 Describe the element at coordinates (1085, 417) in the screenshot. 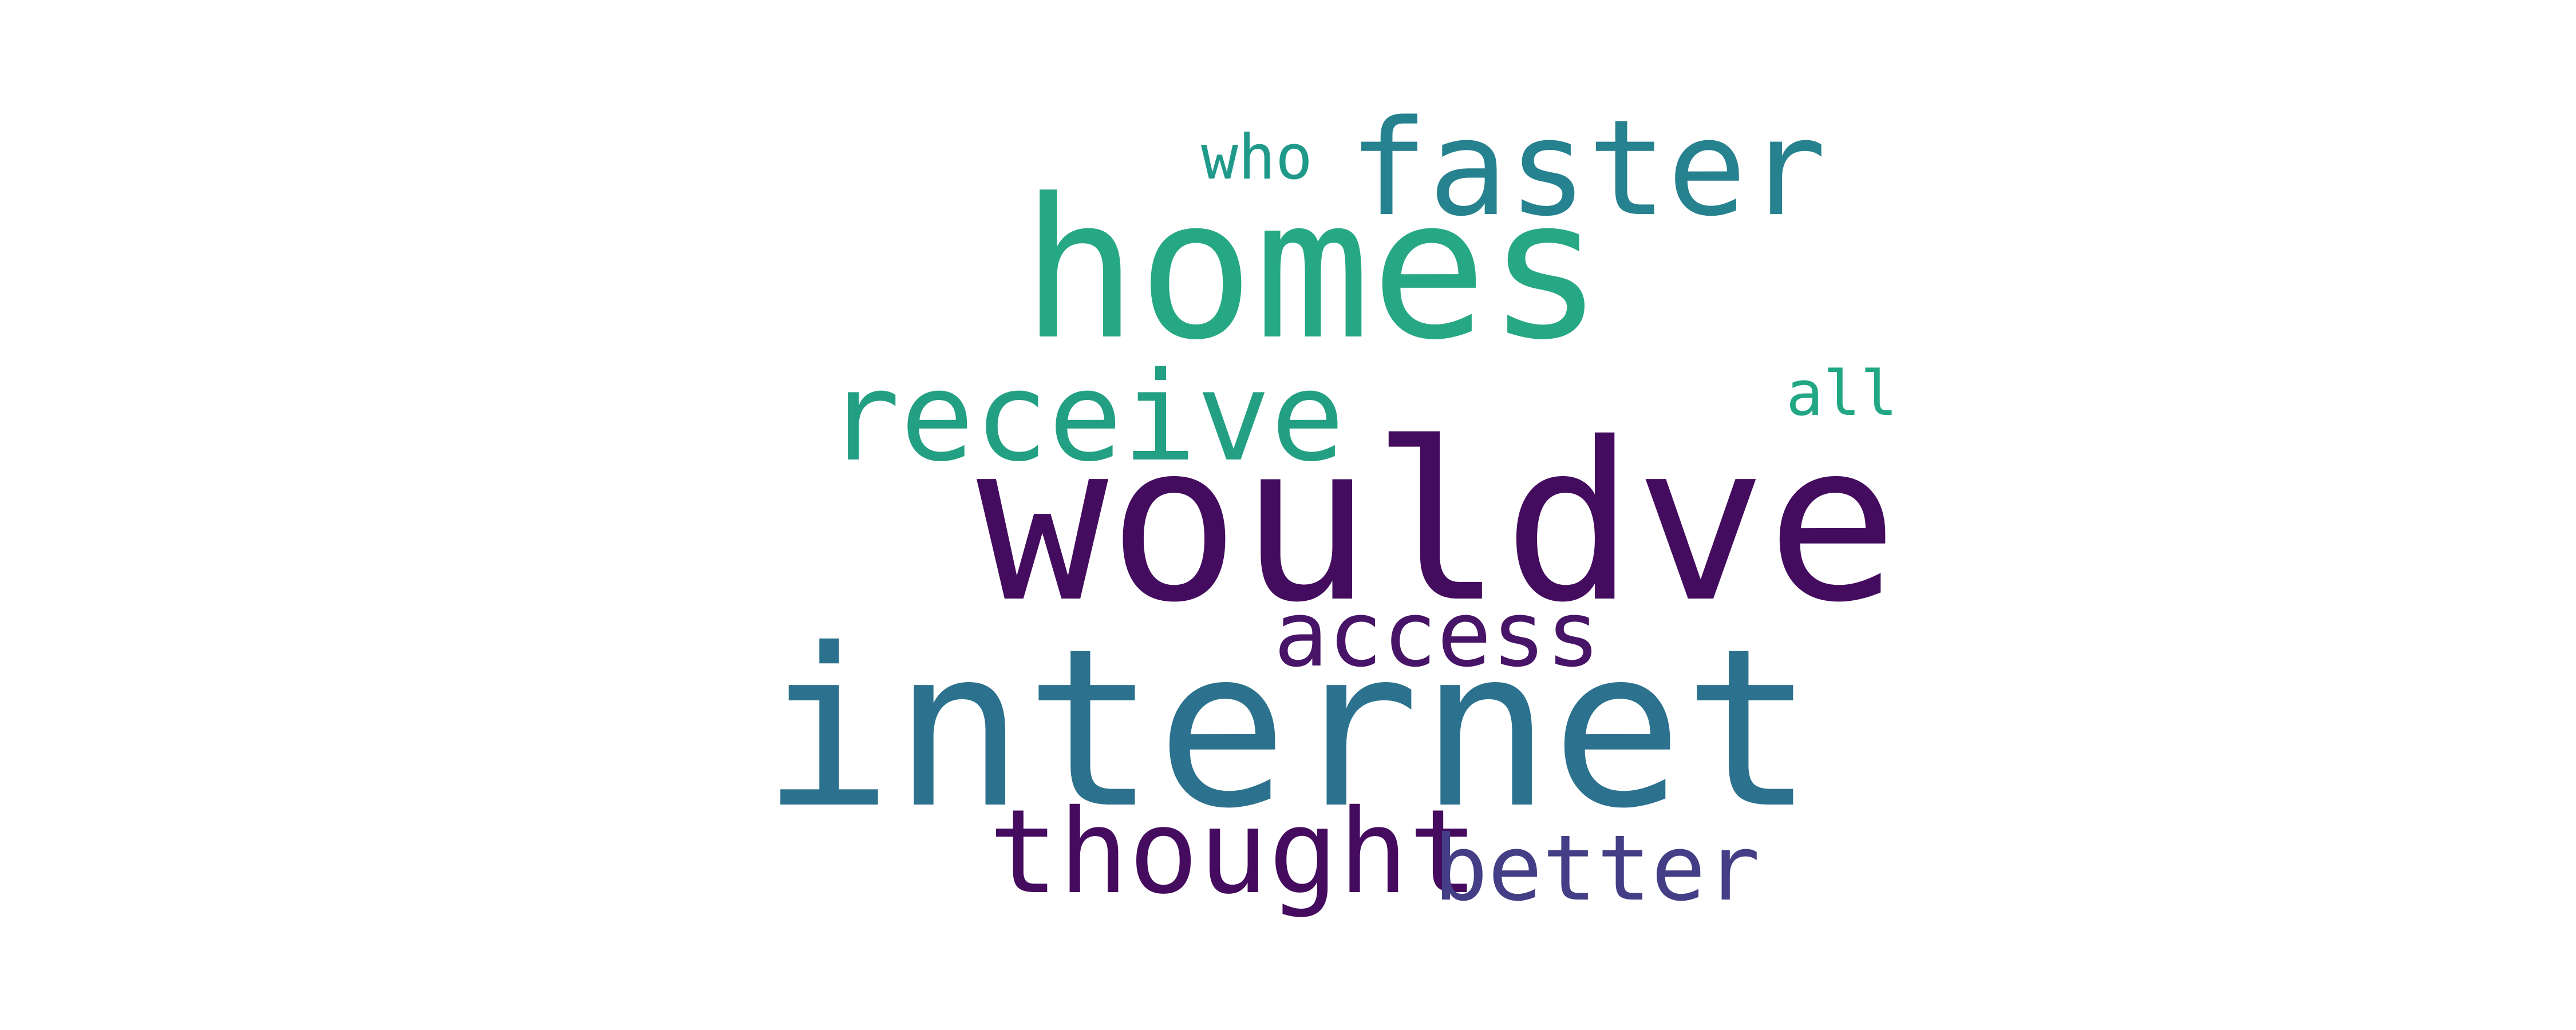

I see `word-receive: receive` at that location.